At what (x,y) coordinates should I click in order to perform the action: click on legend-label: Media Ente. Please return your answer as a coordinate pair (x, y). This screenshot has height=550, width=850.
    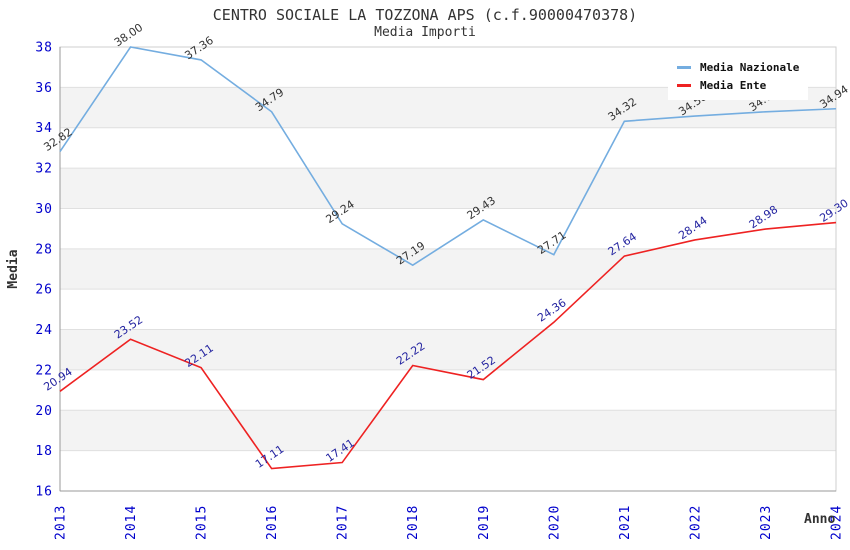
    Looking at the image, I should click on (733, 85).